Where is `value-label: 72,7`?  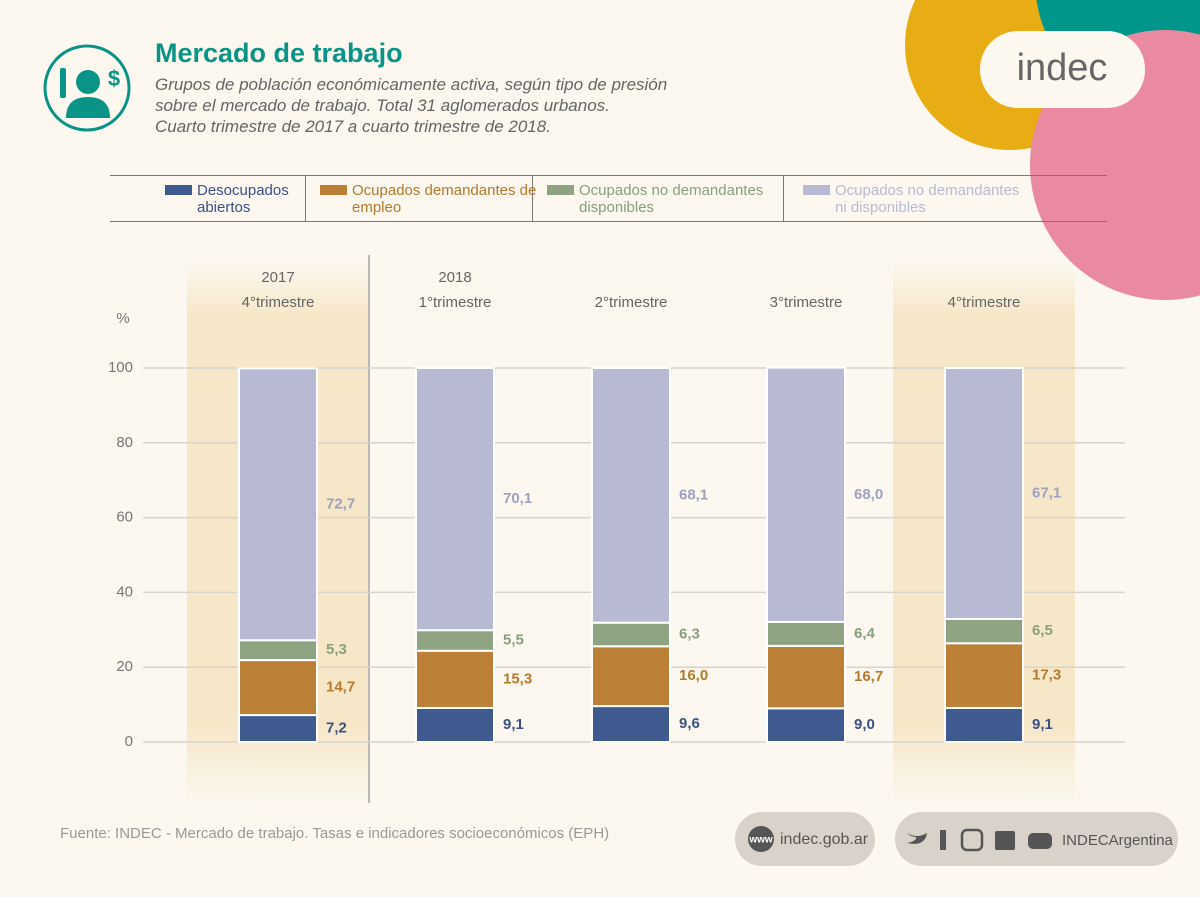
value-label: 72,7 is located at coordinates (340, 503).